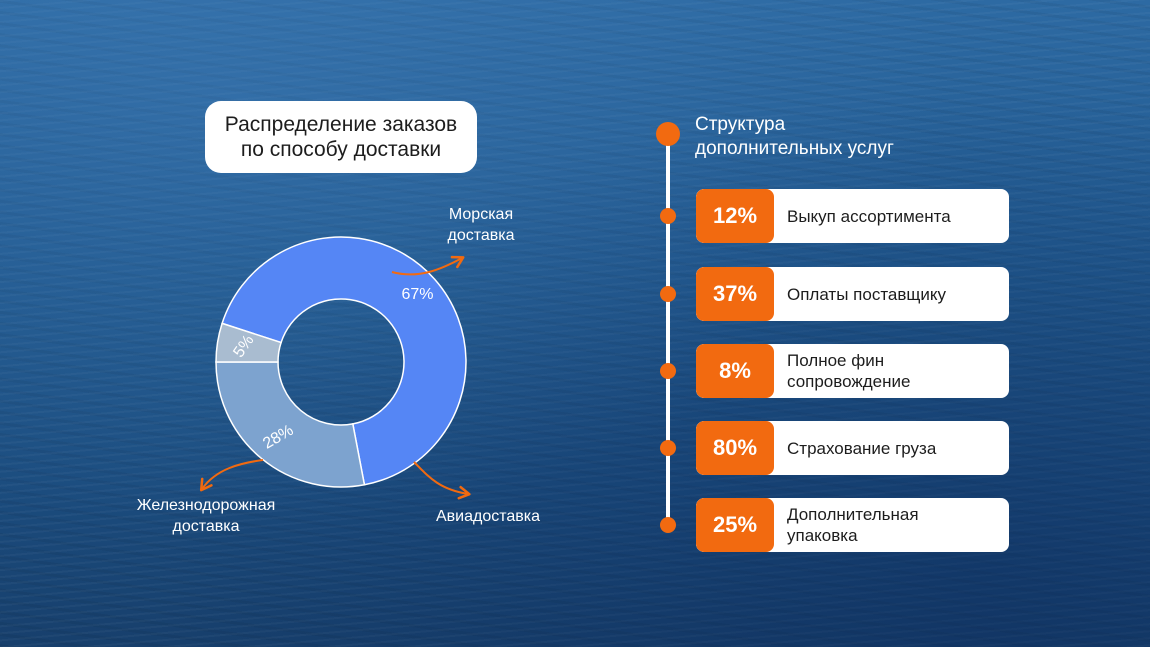  I want to click on service-row: 80% Страхование груза, so click(852, 448).